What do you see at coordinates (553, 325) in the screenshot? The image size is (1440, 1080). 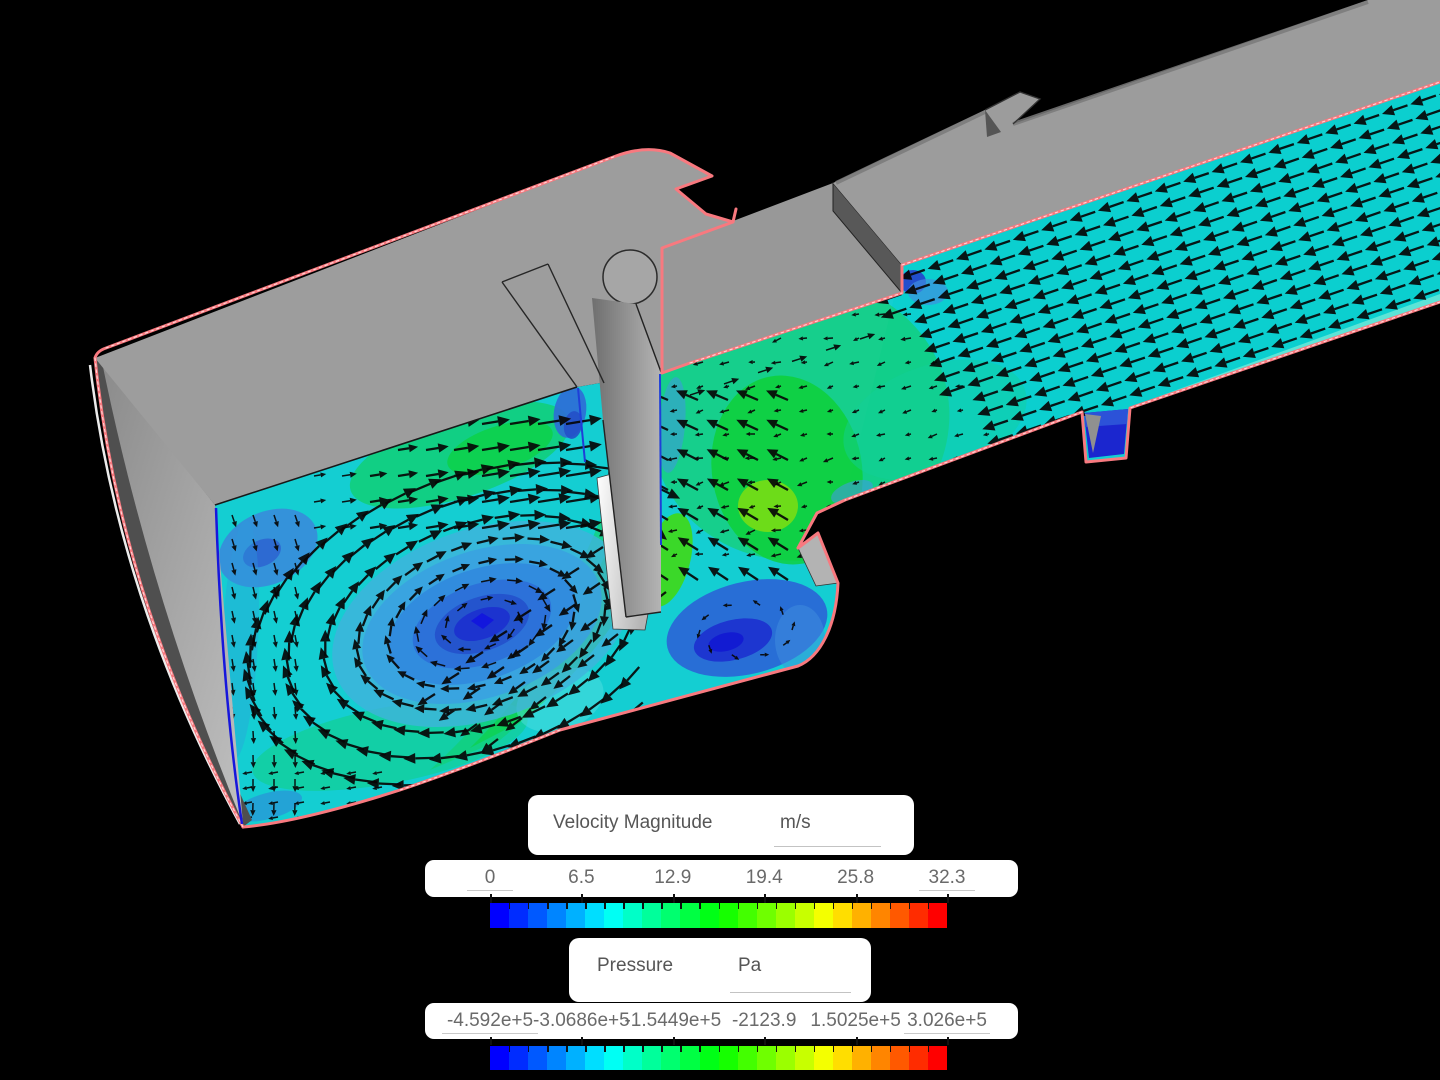 I see `bonnet-notch-edges` at bounding box center [553, 325].